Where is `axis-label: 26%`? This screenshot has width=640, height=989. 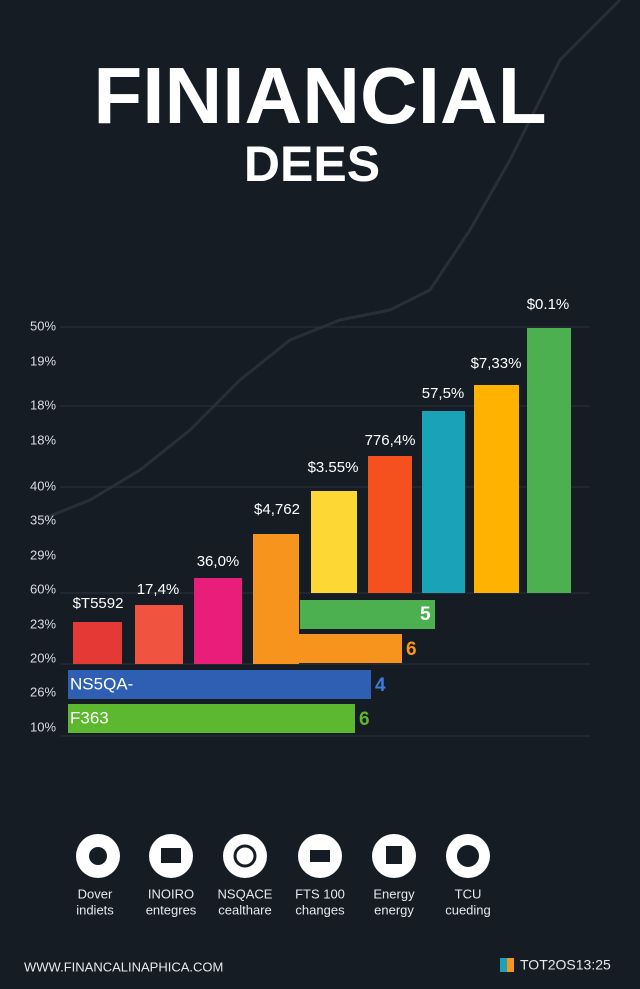 axis-label: 26% is located at coordinates (43, 691).